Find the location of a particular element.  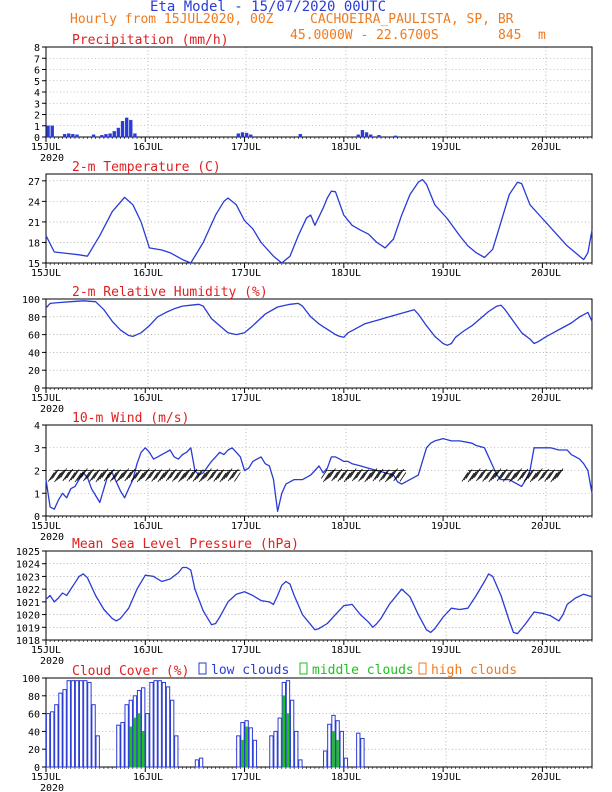

y-tick-label: 1020 is located at coordinates (28, 616).